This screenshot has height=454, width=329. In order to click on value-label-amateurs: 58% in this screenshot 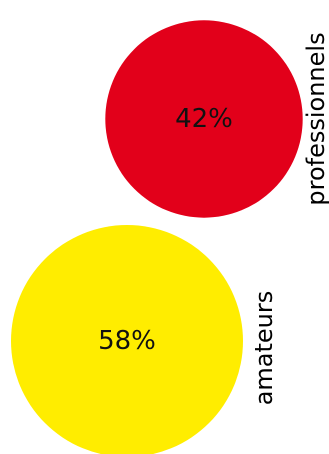, I will do `click(127, 341)`.